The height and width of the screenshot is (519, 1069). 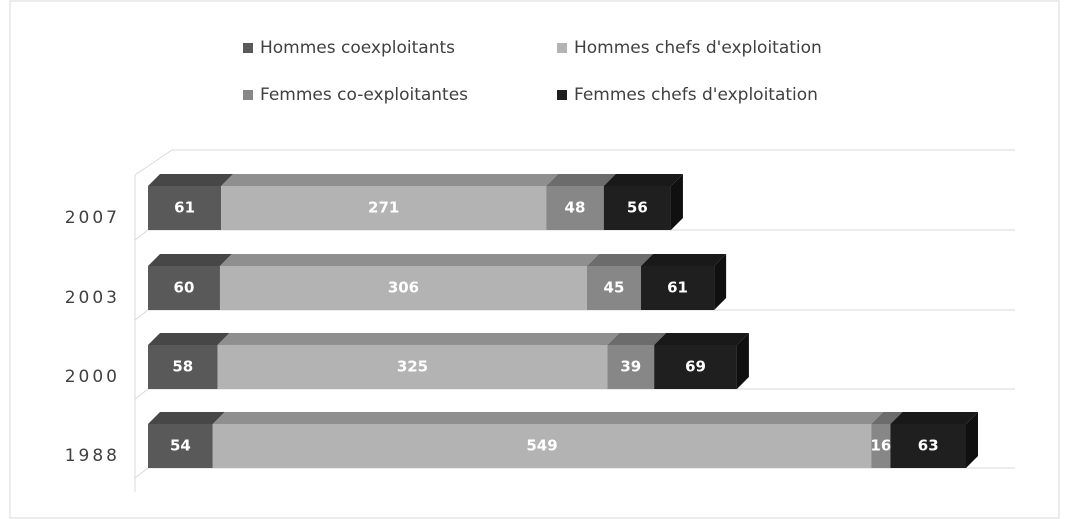 I want to click on data-label: 48, so click(x=575, y=208).